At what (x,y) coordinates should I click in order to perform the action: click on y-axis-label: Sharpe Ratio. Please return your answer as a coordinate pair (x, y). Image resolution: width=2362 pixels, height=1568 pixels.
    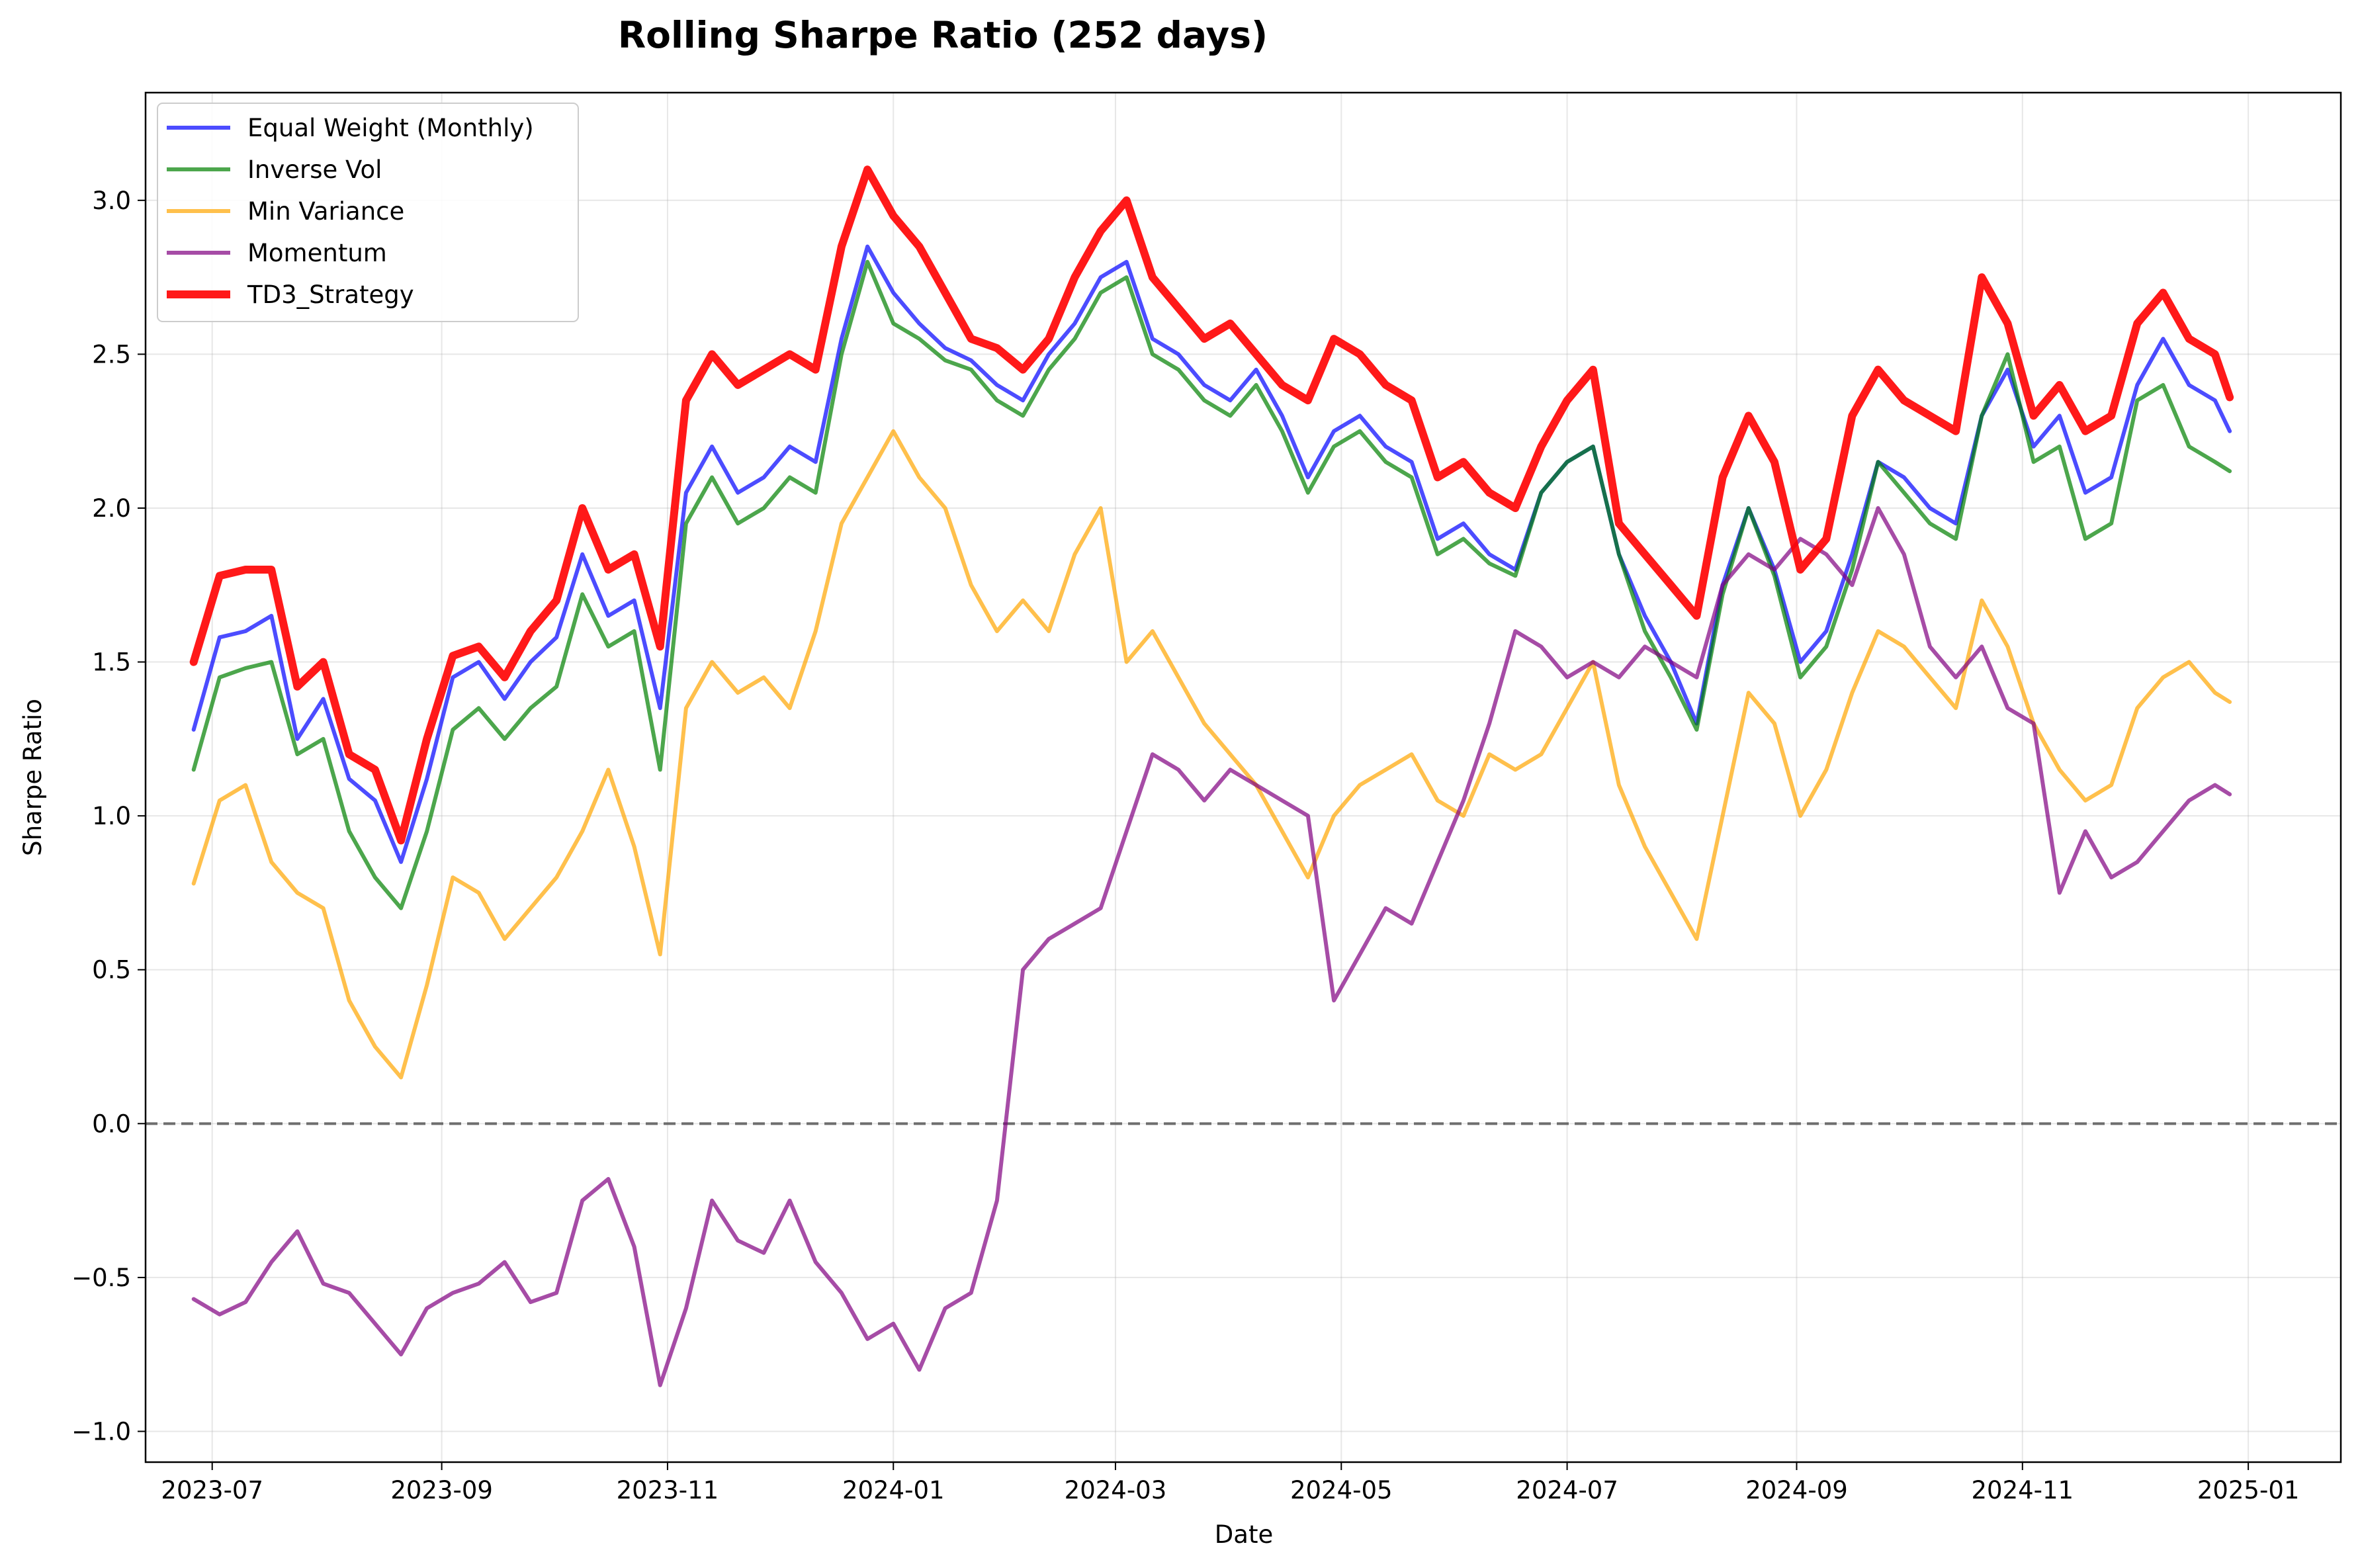
    Looking at the image, I should click on (33, 777).